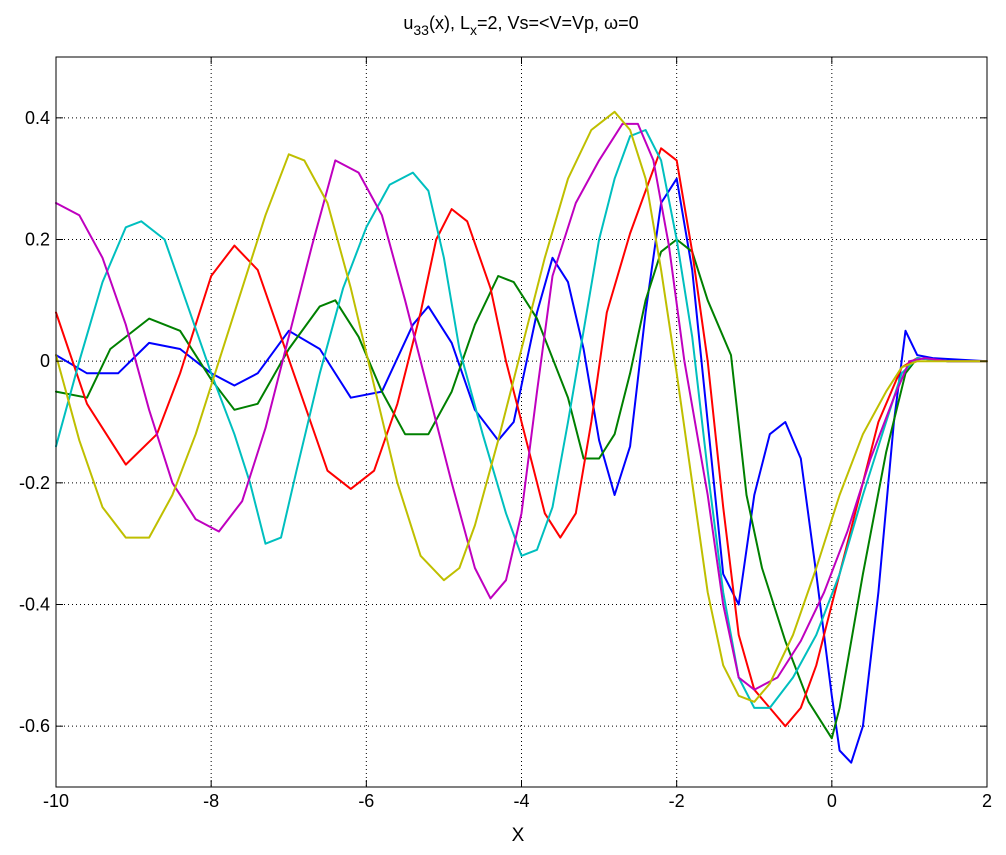 The height and width of the screenshot is (855, 1006). What do you see at coordinates (34, 605) in the screenshot?
I see `y-tick-label: -0.4` at bounding box center [34, 605].